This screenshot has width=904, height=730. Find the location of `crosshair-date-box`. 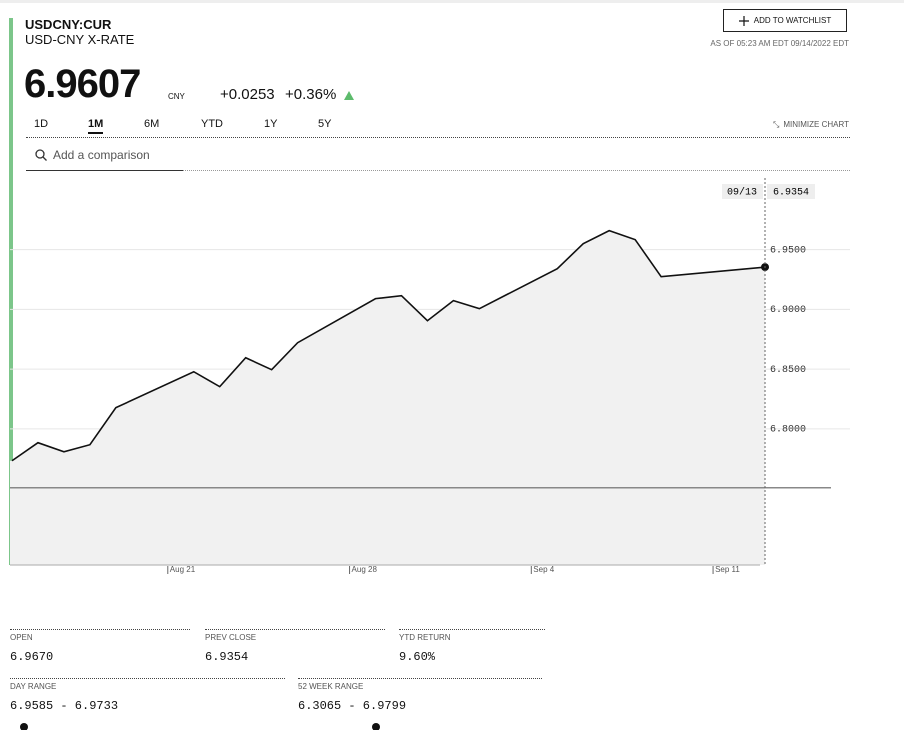

crosshair-date-box is located at coordinates (742, 191).